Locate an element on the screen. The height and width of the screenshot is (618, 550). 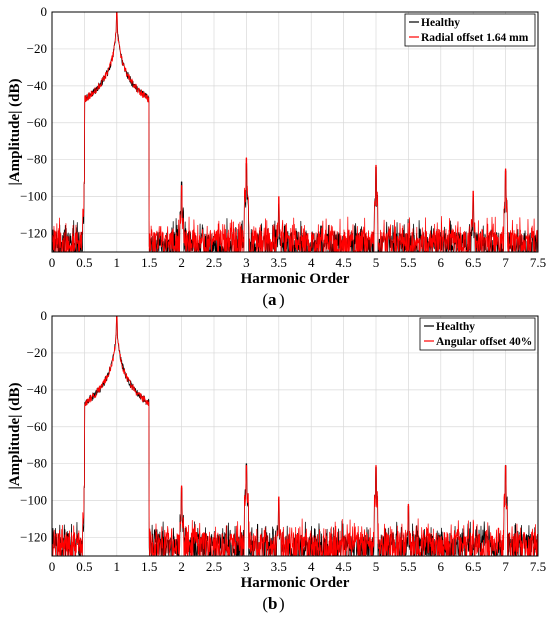
caption-a: ( a ) is located at coordinates (273, 299).